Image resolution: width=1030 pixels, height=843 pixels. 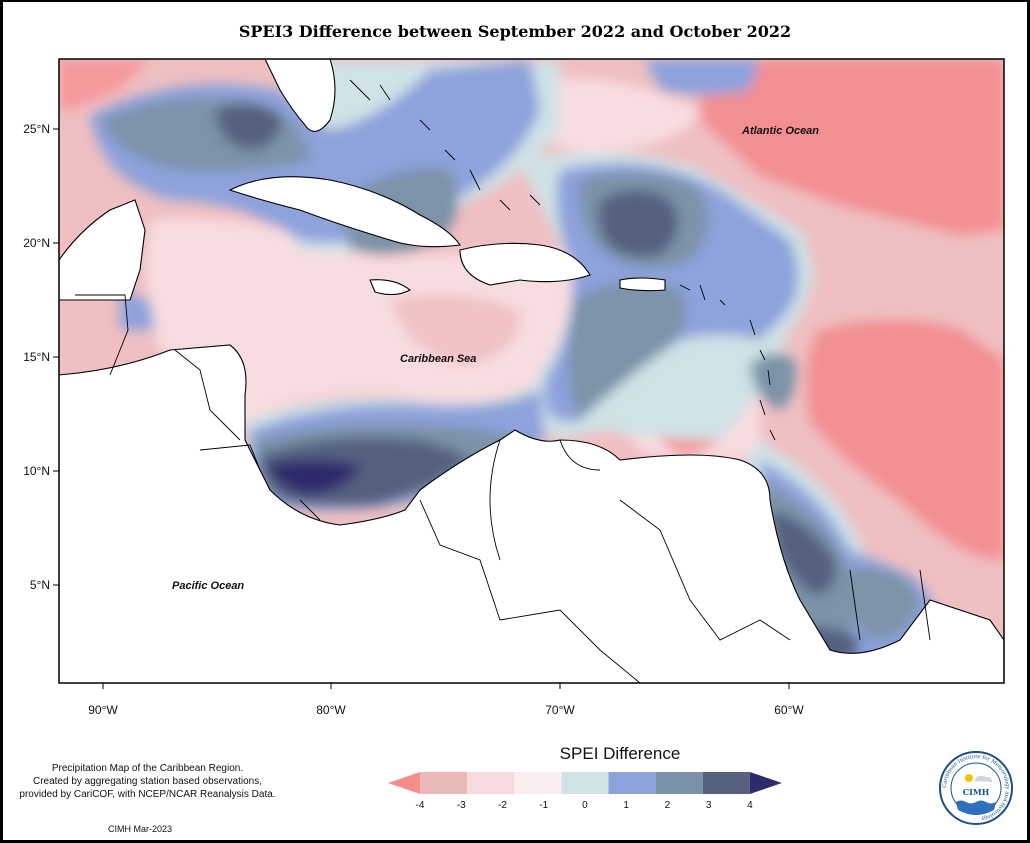 What do you see at coordinates (461, 805) in the screenshot?
I see `legend-tick-label: -3` at bounding box center [461, 805].